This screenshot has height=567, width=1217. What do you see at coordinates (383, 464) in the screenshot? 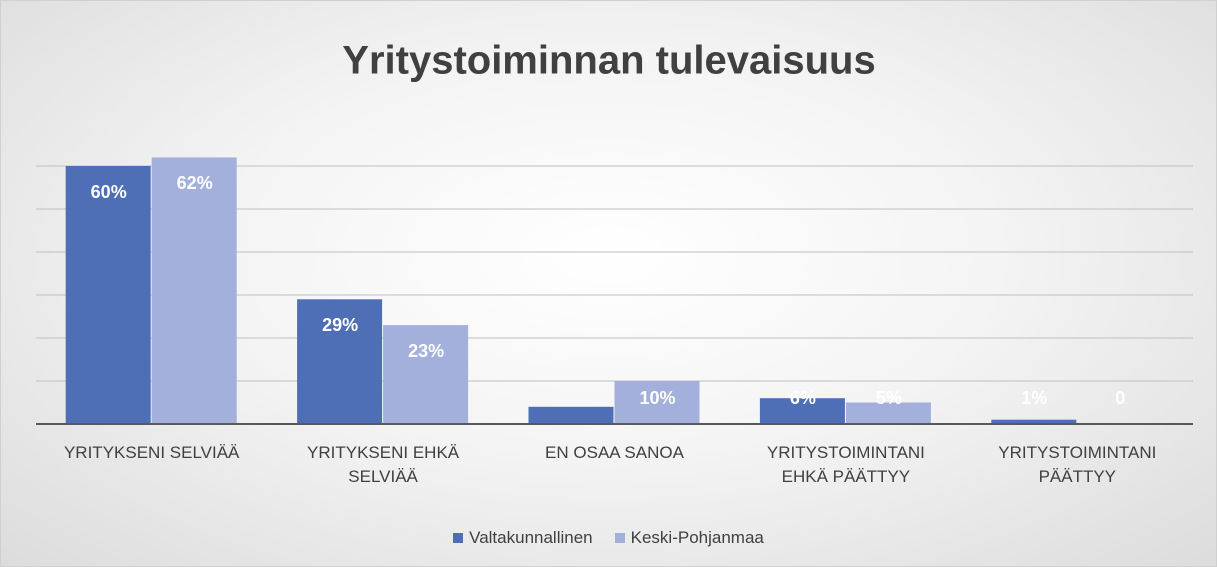
I see `x-tick-label: YRITYKSENI EHKÄ SELVIÄÄ` at bounding box center [383, 464].